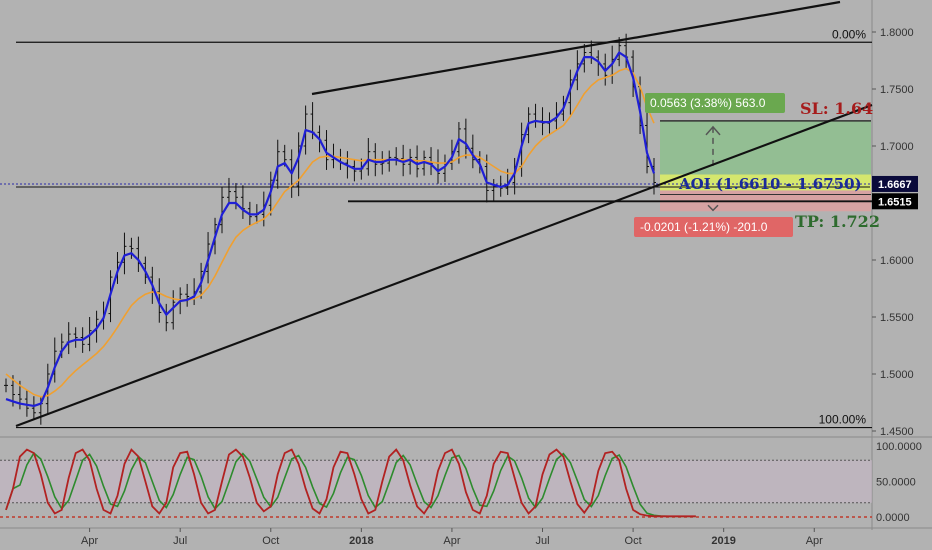 Image resolution: width=932 pixels, height=550 pixels. Describe the element at coordinates (896, 483) in the screenshot. I see `oscillator-tick-label: 50.0000` at that location.